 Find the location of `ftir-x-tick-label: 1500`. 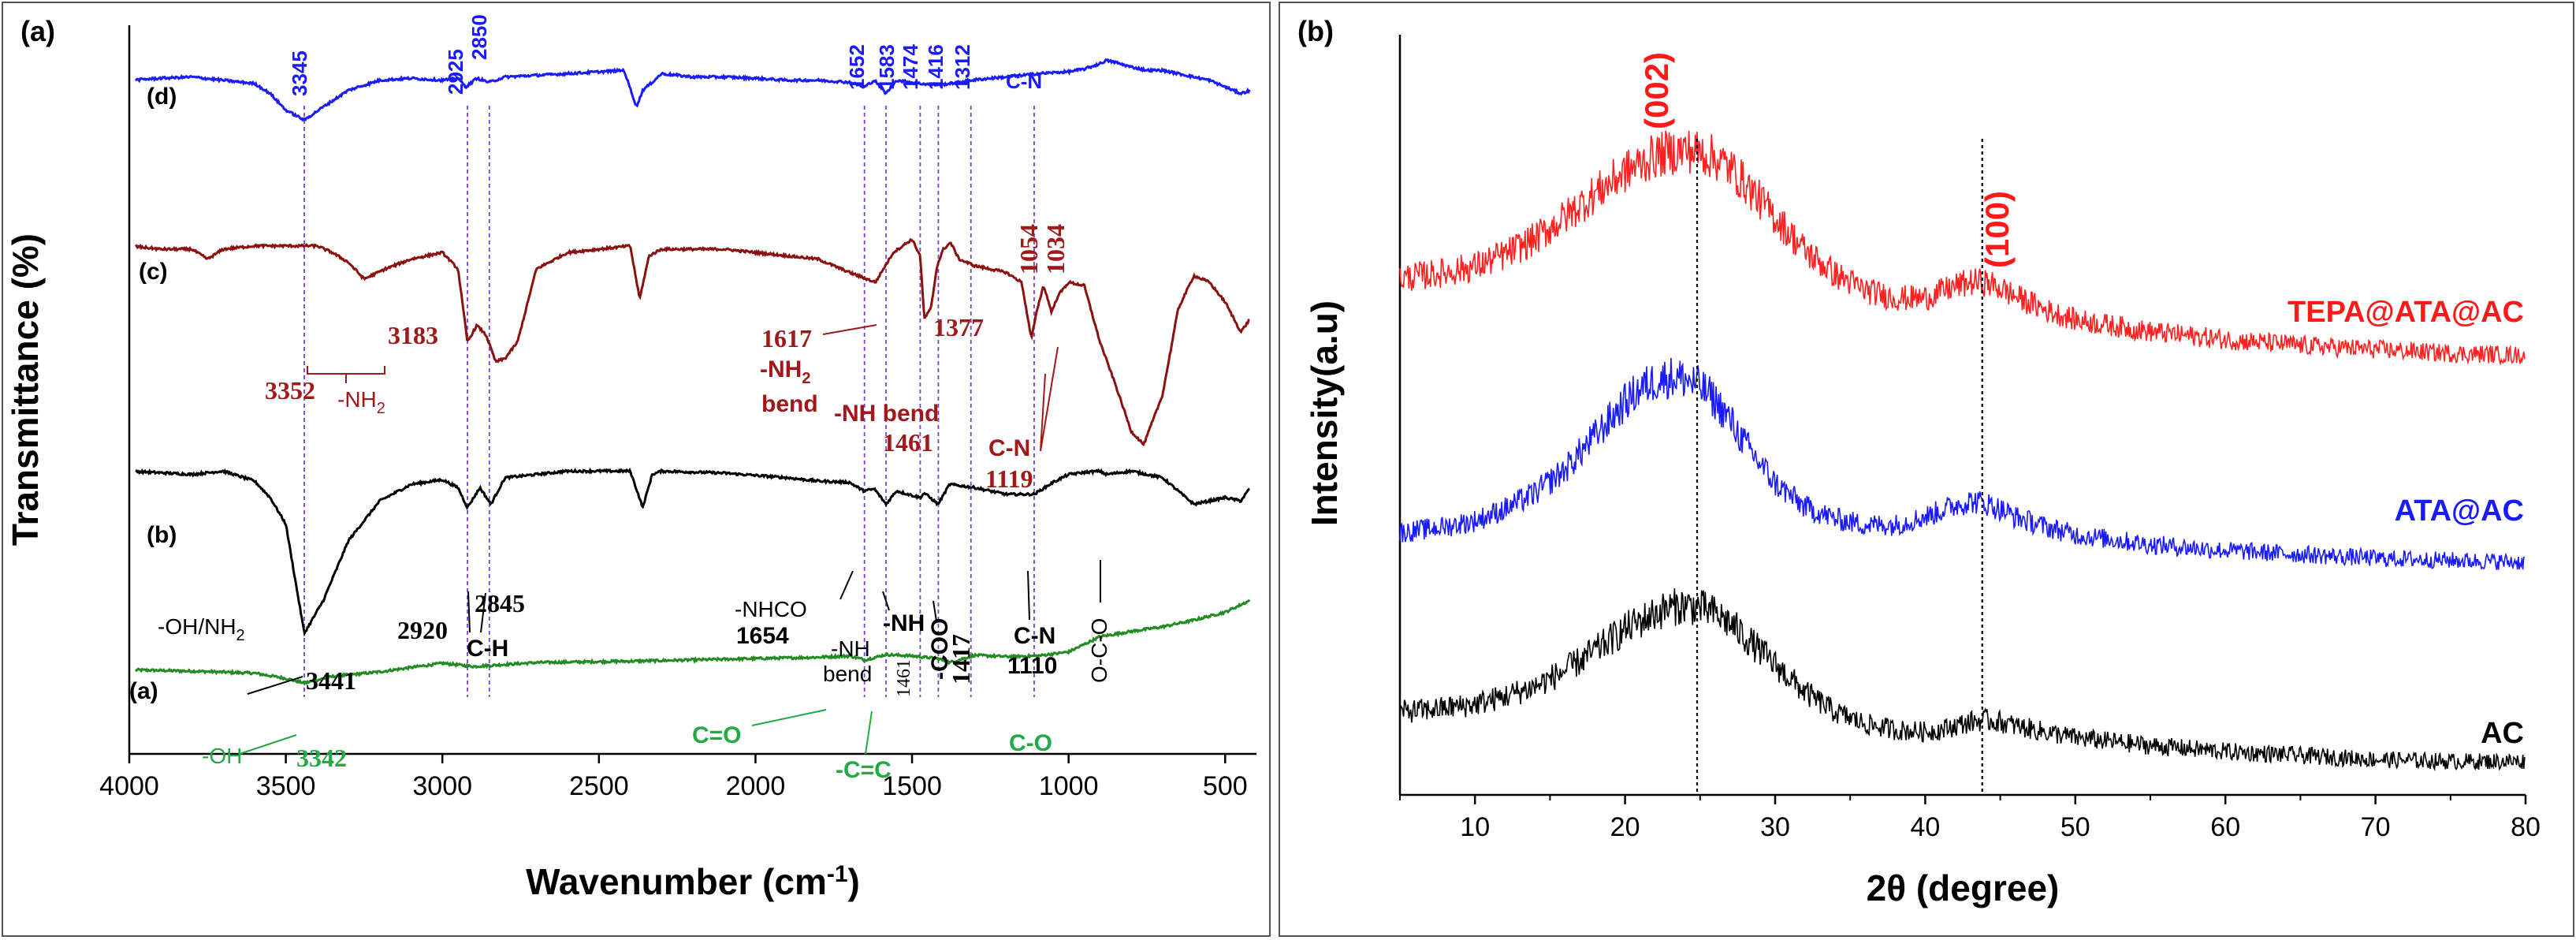

ftir-x-tick-label: 1500 is located at coordinates (912, 786).